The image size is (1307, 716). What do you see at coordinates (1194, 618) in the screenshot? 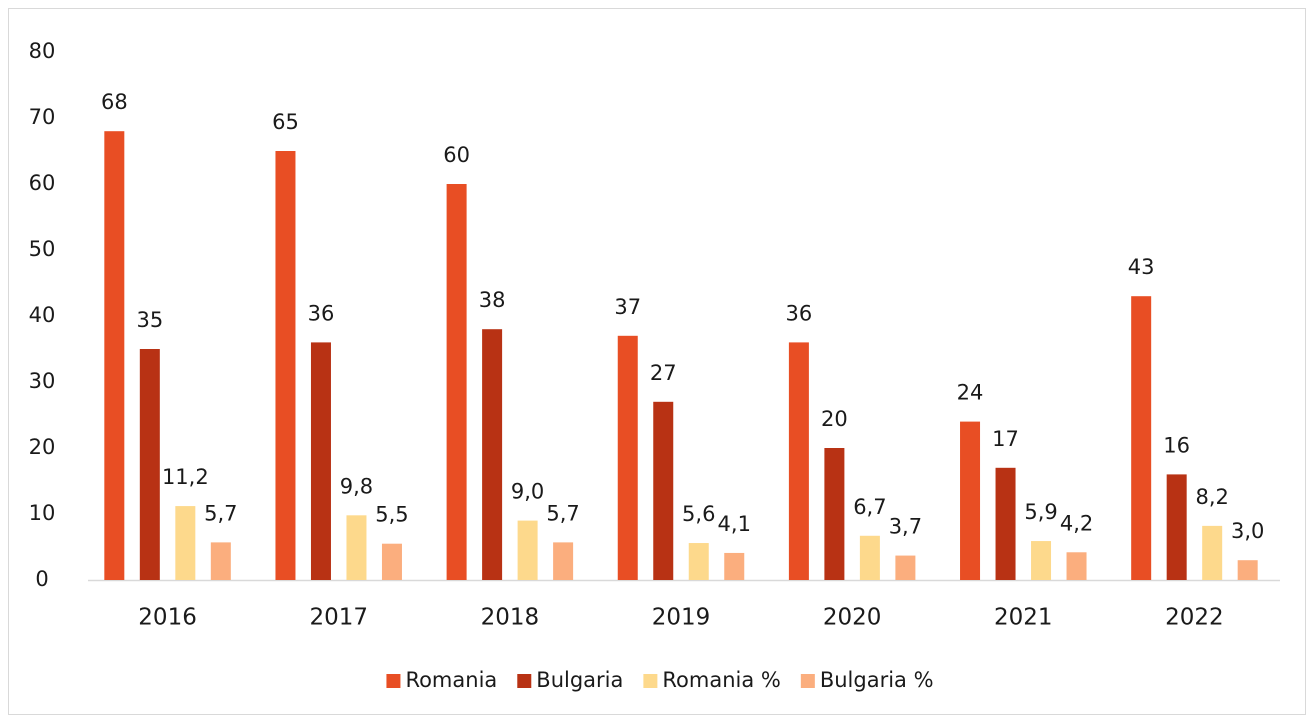
I see `x-tick-label: 2022` at bounding box center [1194, 618].